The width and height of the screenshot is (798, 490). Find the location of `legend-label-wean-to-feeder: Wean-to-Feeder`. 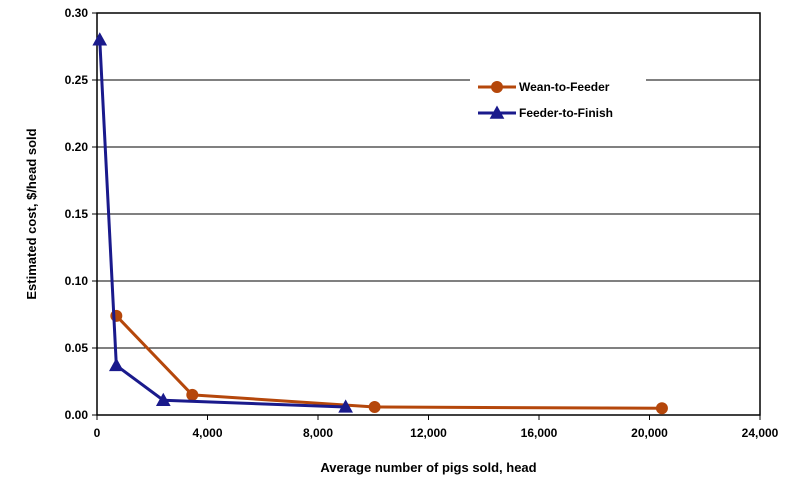

legend-label-wean-to-feeder: Wean-to-Feeder is located at coordinates (564, 87).